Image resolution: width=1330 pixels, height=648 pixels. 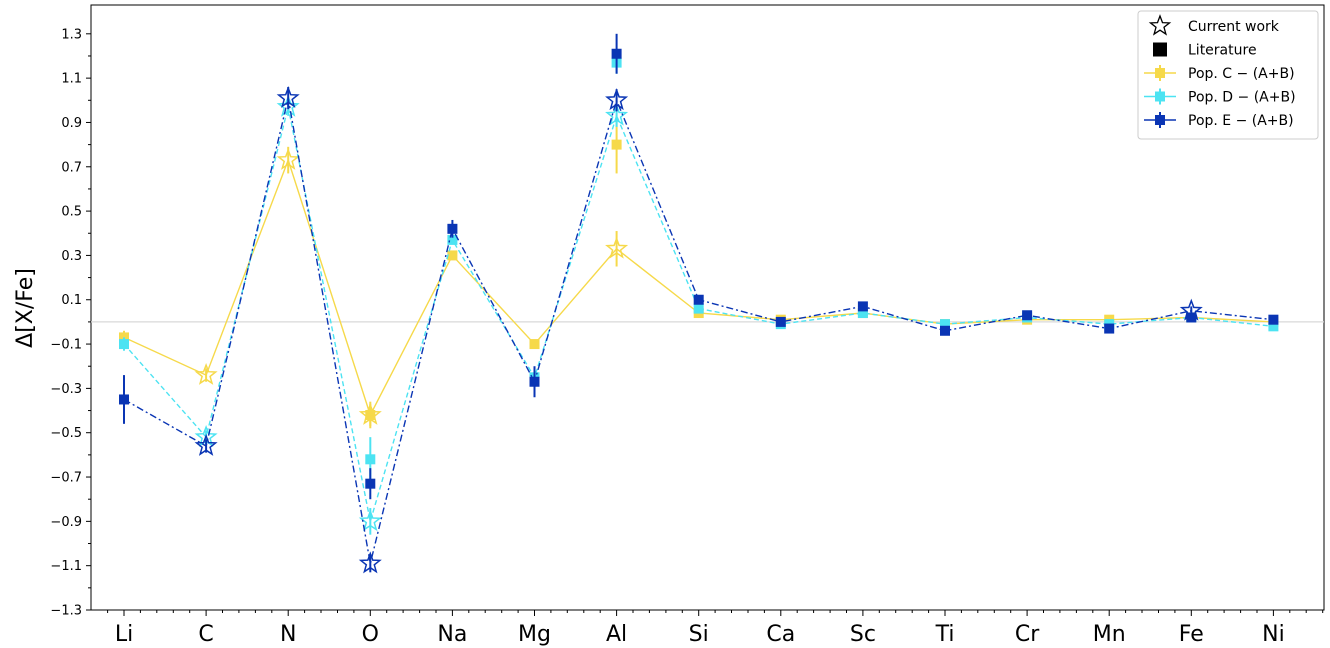 I want to click on x-tick-label: Cr, so click(x=1027, y=634).